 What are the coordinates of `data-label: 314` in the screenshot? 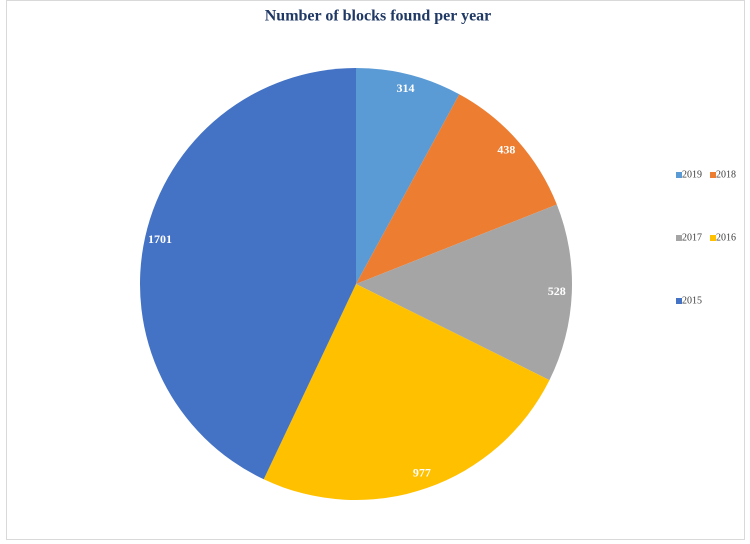 It's located at (406, 88).